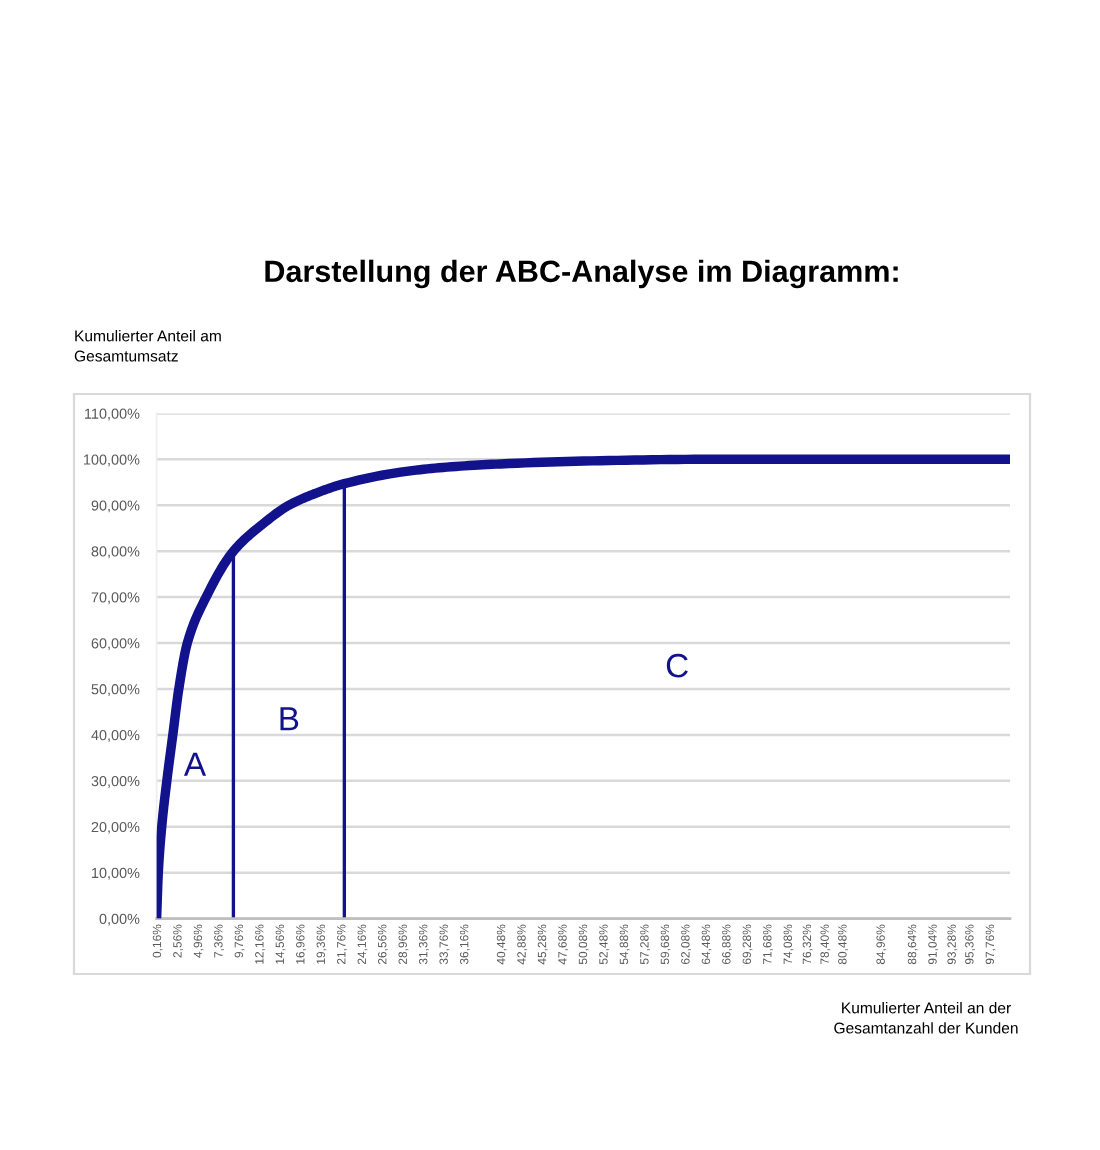  What do you see at coordinates (289, 719) in the screenshot?
I see `annotation: B` at bounding box center [289, 719].